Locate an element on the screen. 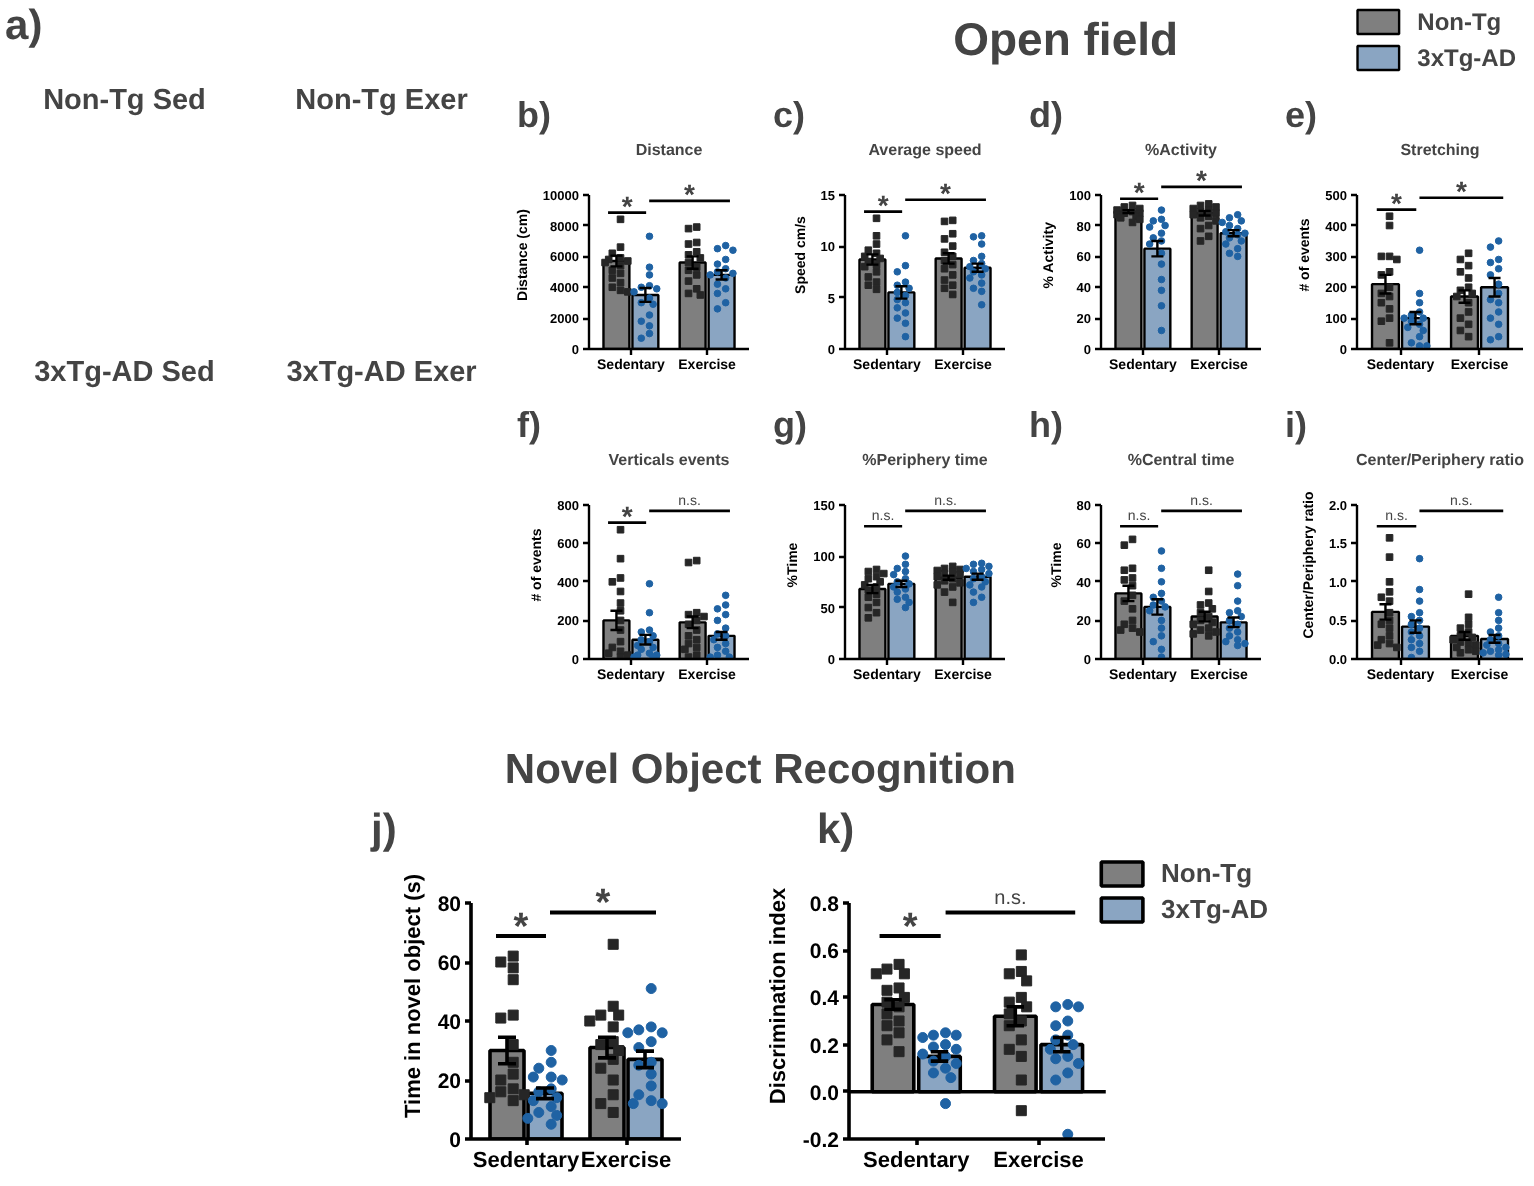 Image resolution: width=1534 pixels, height=1186 pixels. text: d) is located at coordinates (1046, 115).